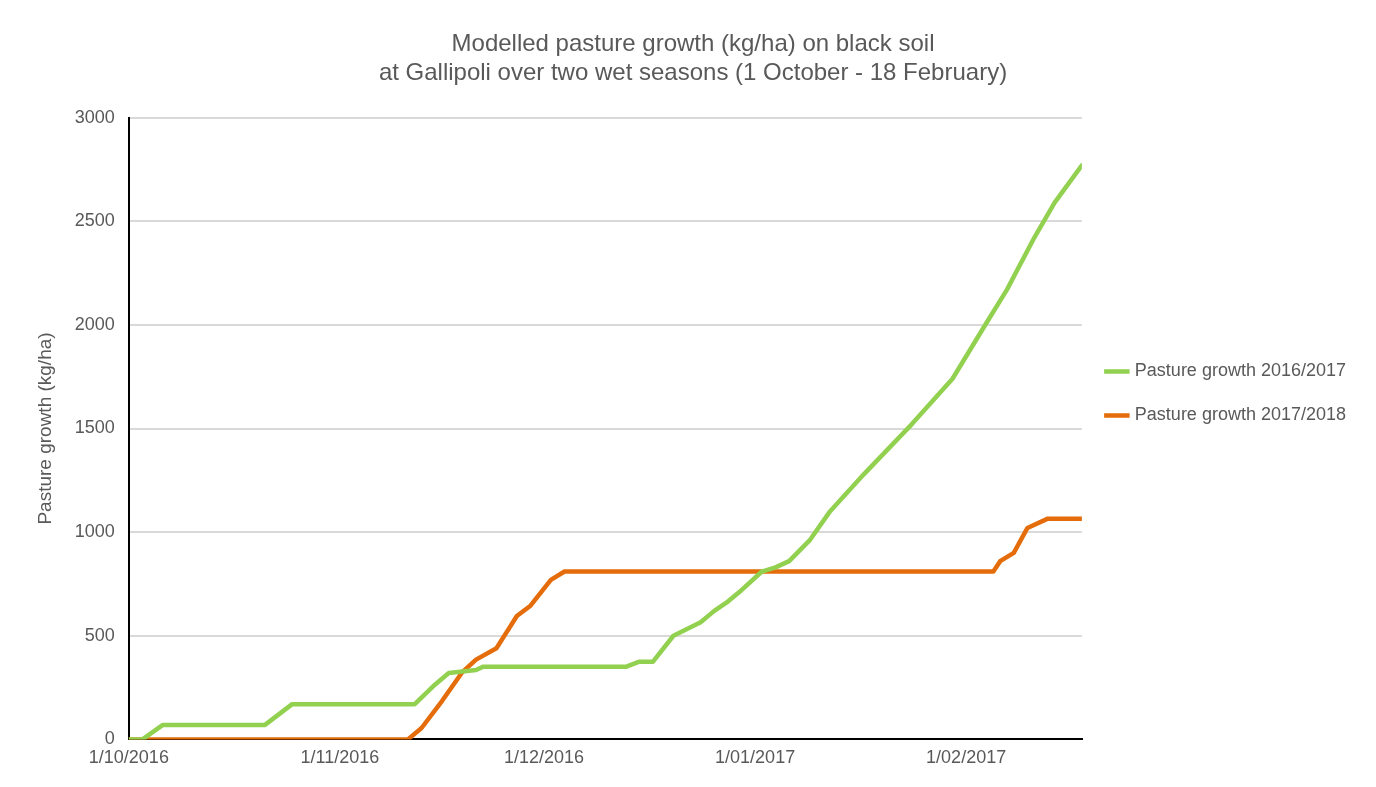 The width and height of the screenshot is (1376, 787). What do you see at coordinates (544, 757) in the screenshot?
I see `x-tick-label: 1/12/2016` at bounding box center [544, 757].